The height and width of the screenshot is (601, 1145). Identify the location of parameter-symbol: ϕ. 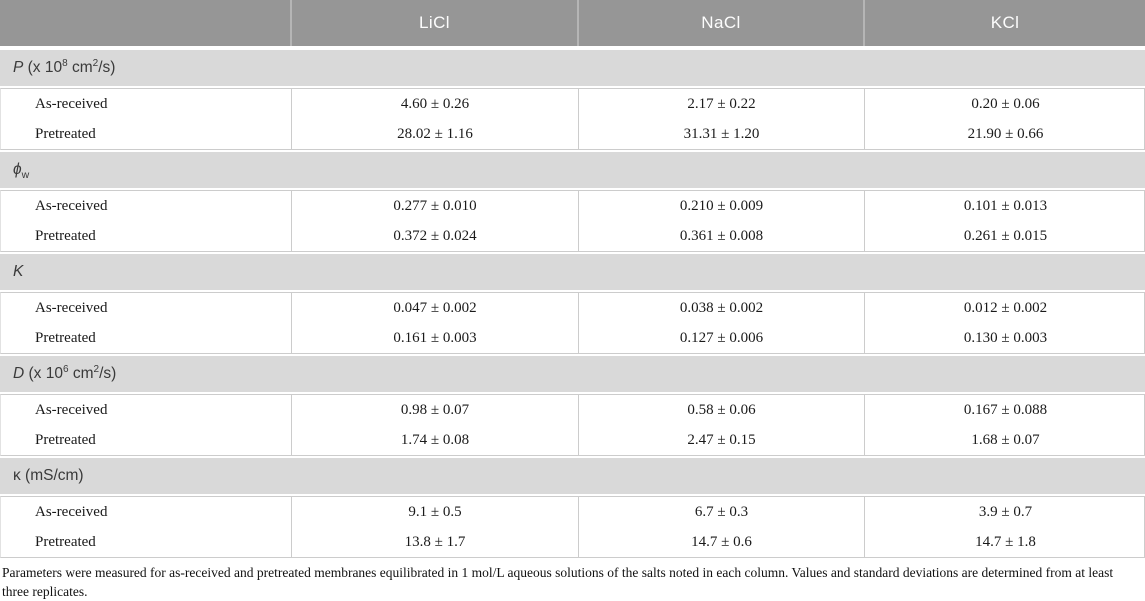
(17, 169).